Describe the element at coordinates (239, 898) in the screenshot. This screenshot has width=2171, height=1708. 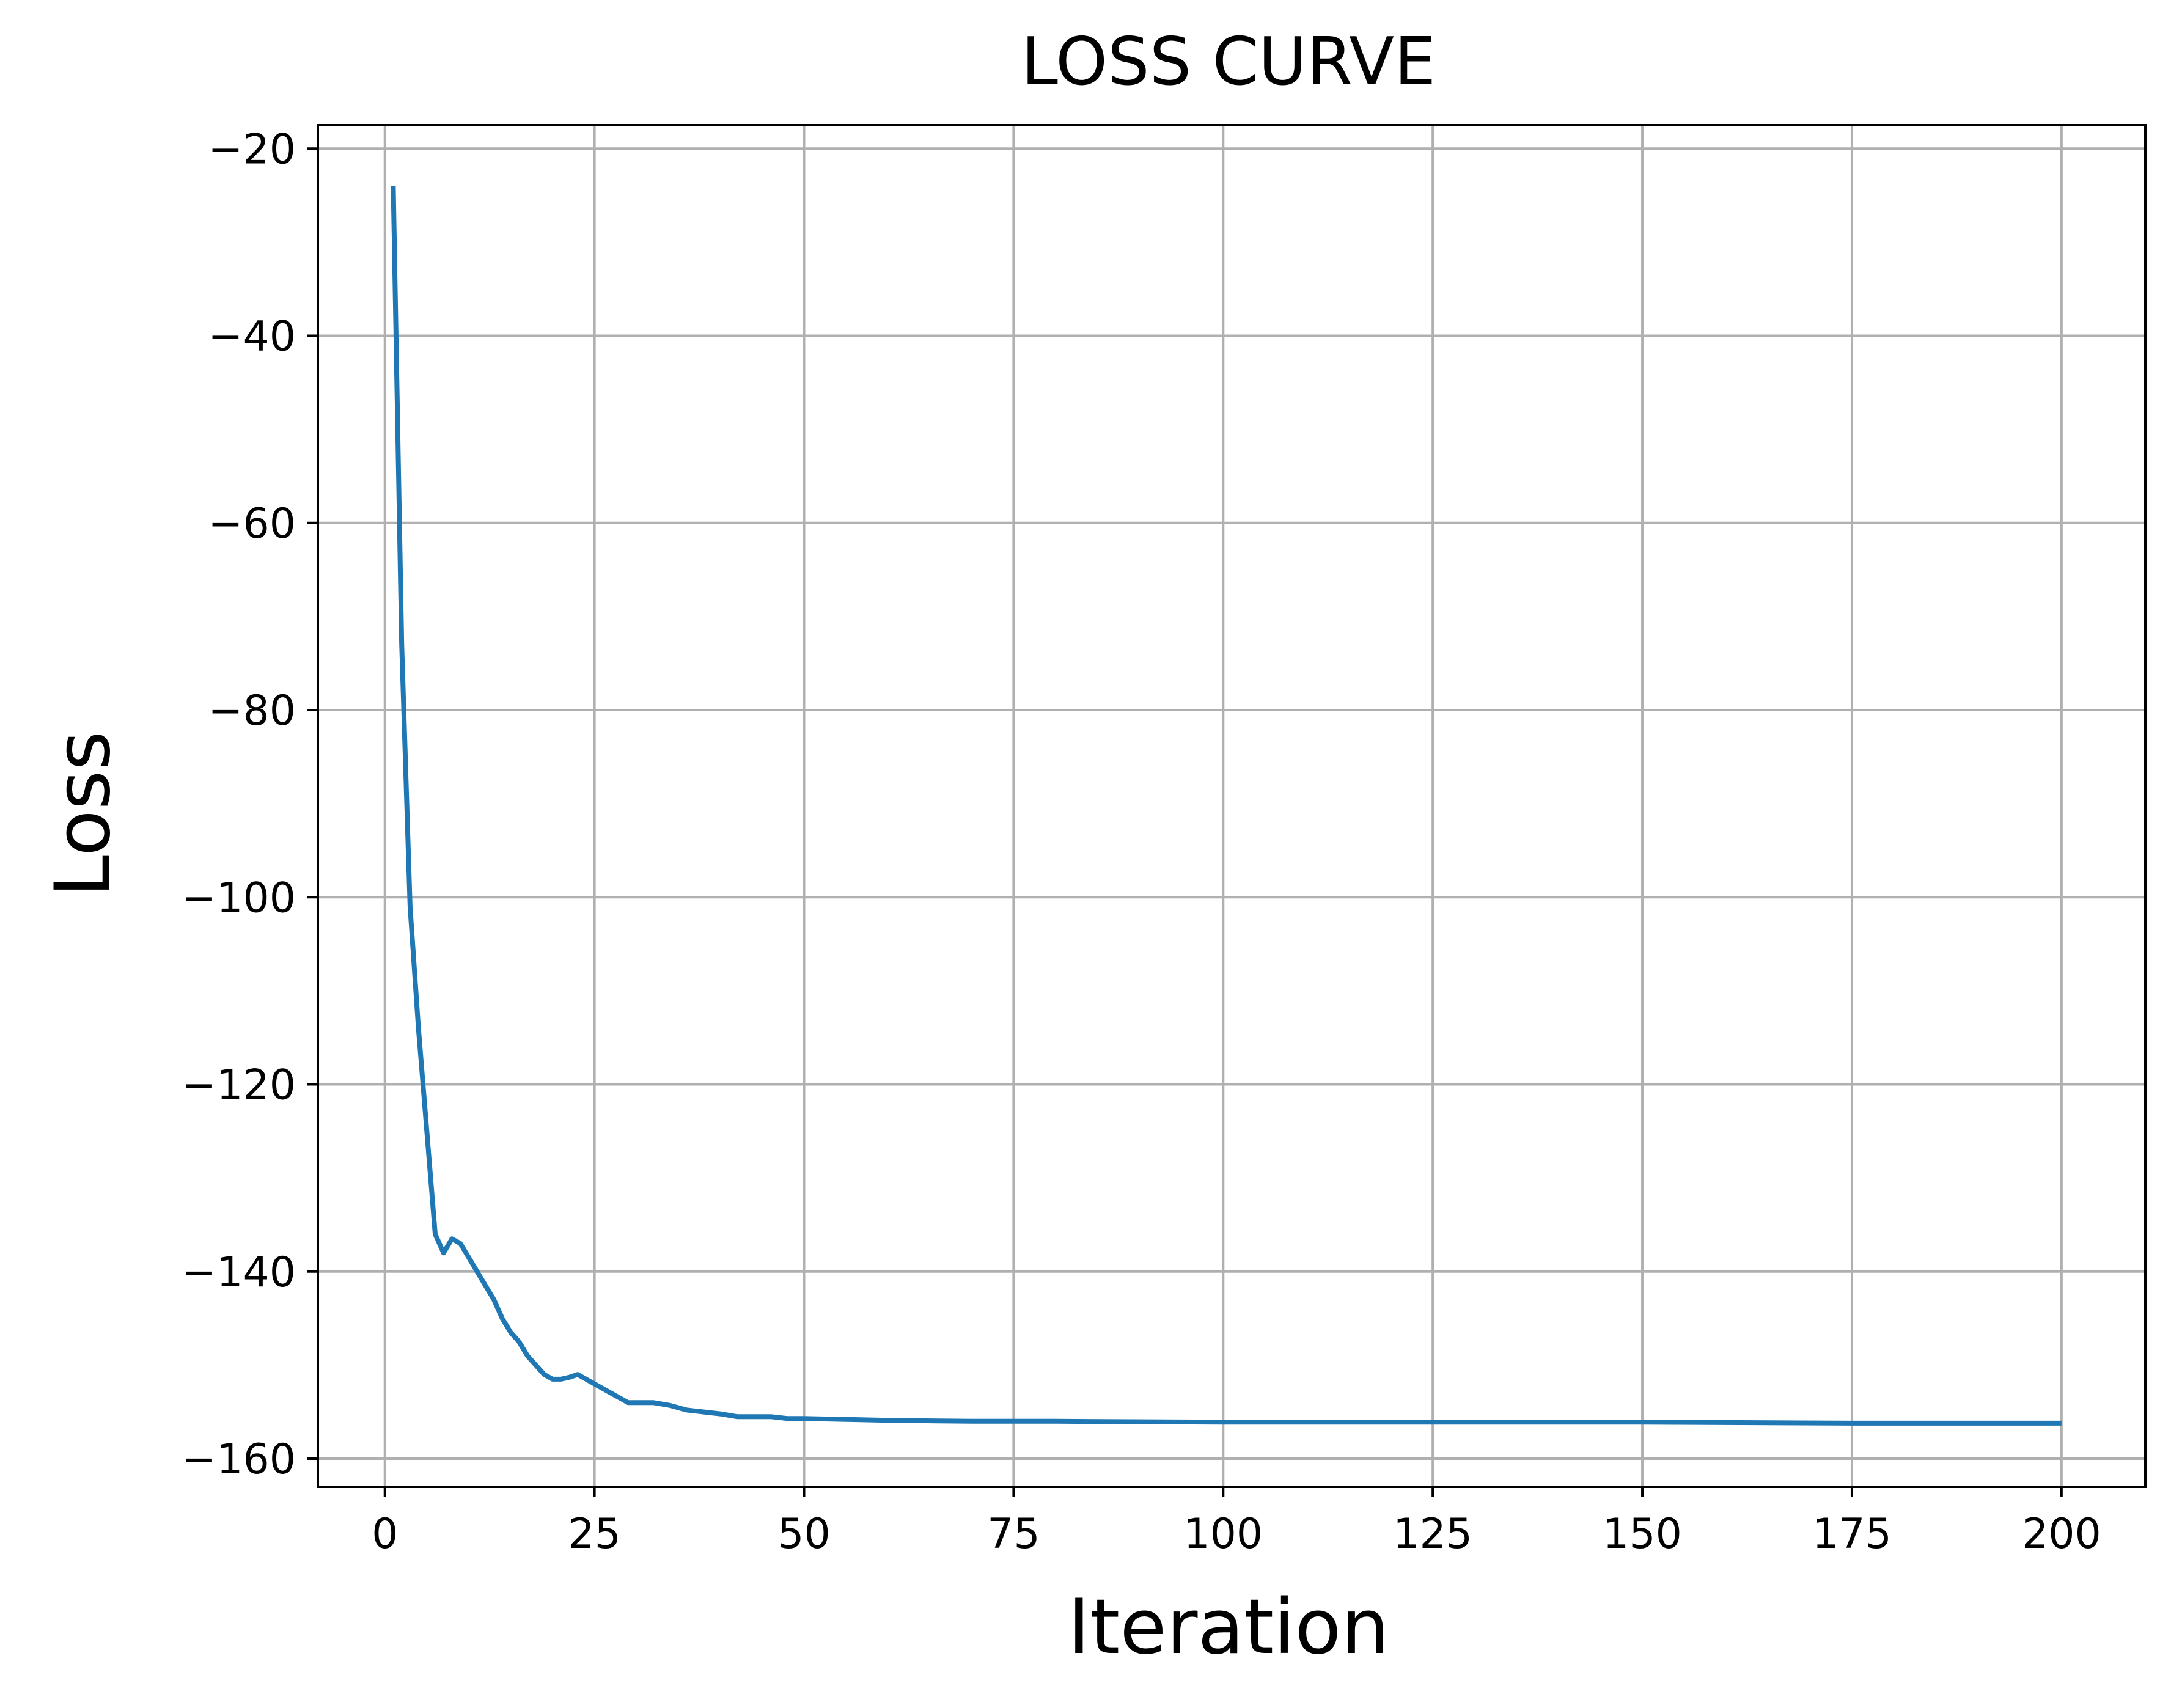
I see `y-tick-label: −100` at that location.